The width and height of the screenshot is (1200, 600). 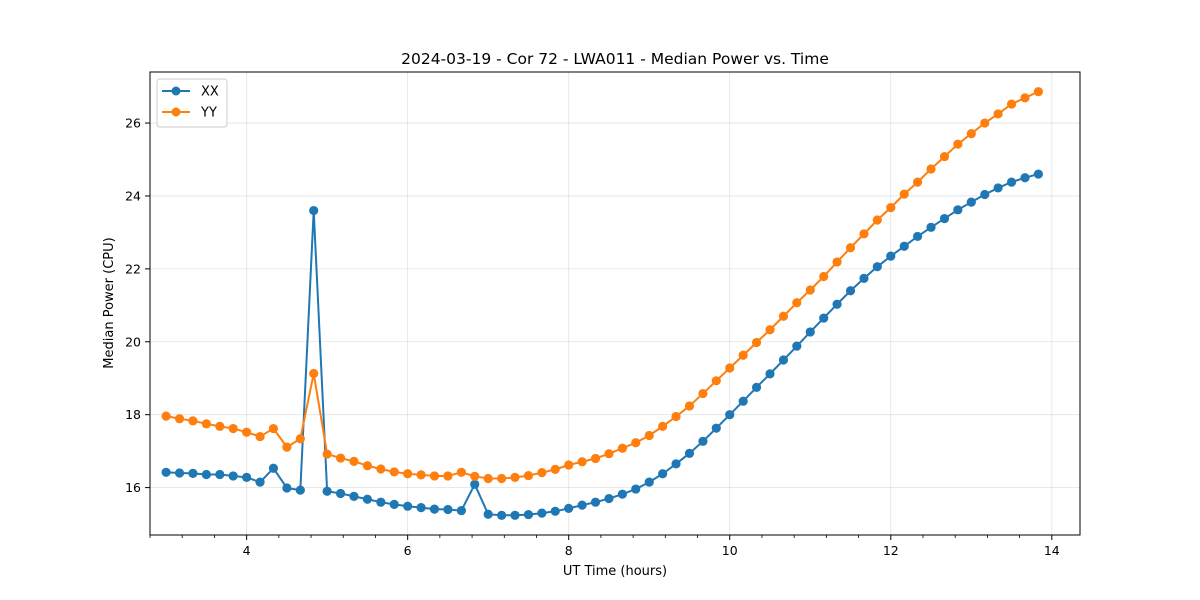 I want to click on legend-yy-marker, so click(x=176, y=112).